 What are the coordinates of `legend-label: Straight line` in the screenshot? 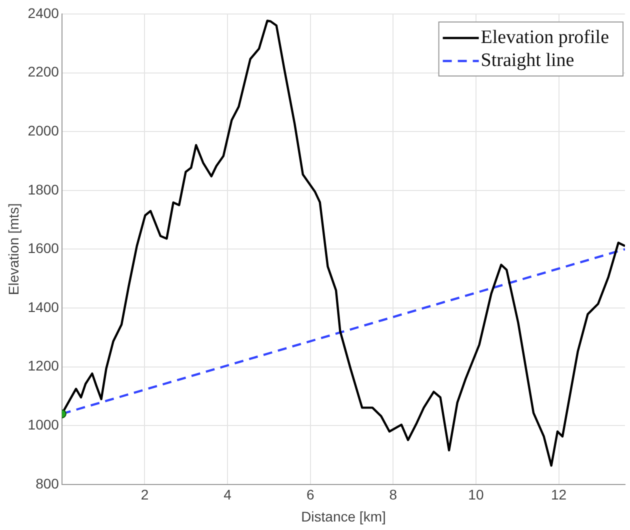 It's located at (527, 60).